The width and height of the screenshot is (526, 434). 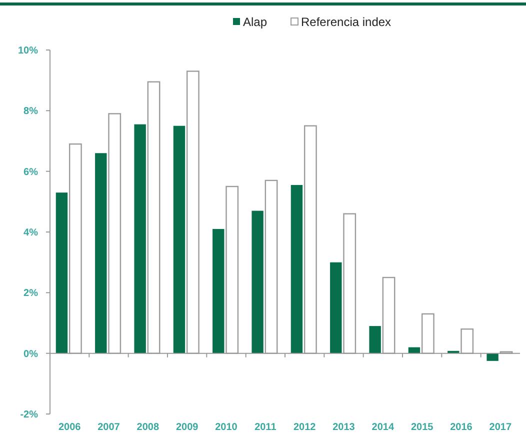 I want to click on x-tick-label: 2016, so click(x=461, y=427).